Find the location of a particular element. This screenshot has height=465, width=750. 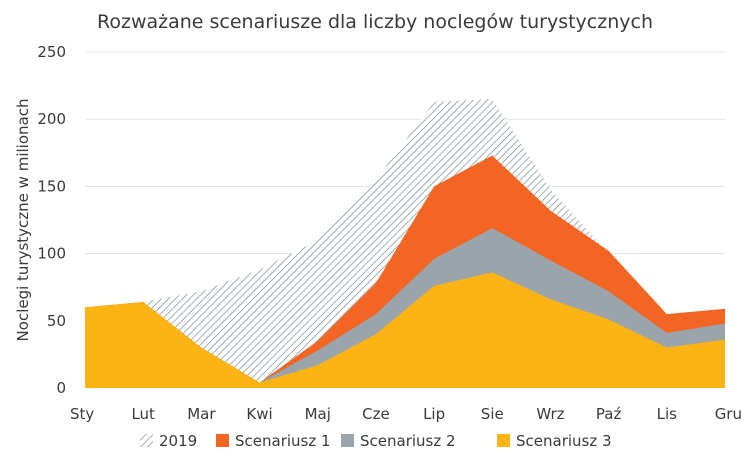

x-tick-label: Maj is located at coordinates (318, 414).